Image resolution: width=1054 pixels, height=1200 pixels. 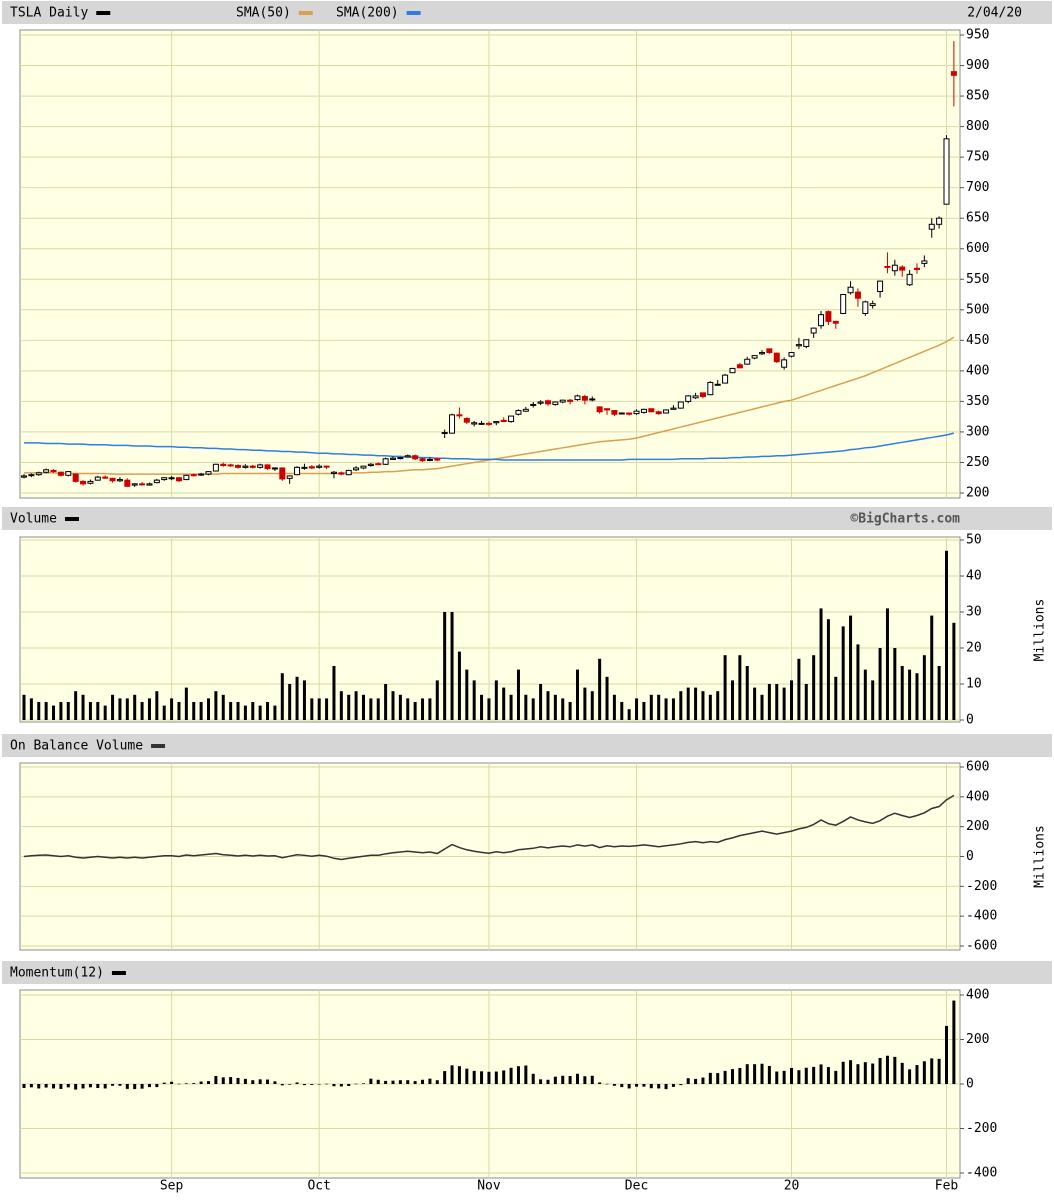 What do you see at coordinates (977, 493) in the screenshot?
I see `y-tick-label: 200` at bounding box center [977, 493].